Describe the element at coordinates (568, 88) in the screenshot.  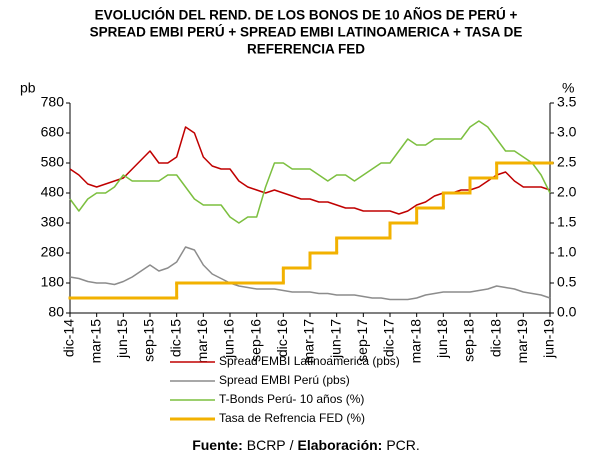
I see `y2-axis-label: %` at that location.